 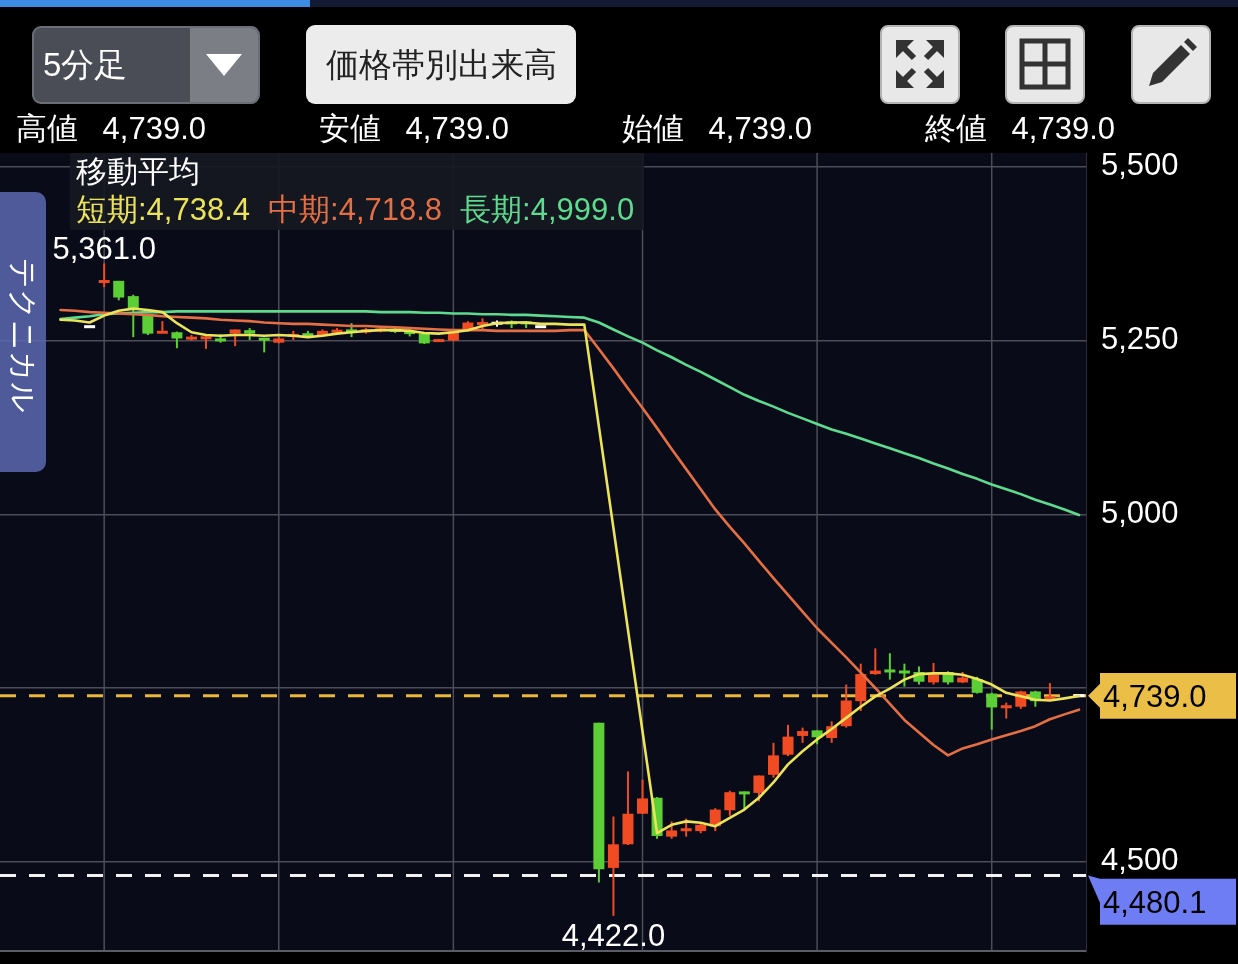 What do you see at coordinates (355, 209) in the screenshot?
I see `text: 中期:4,718.8` at bounding box center [355, 209].